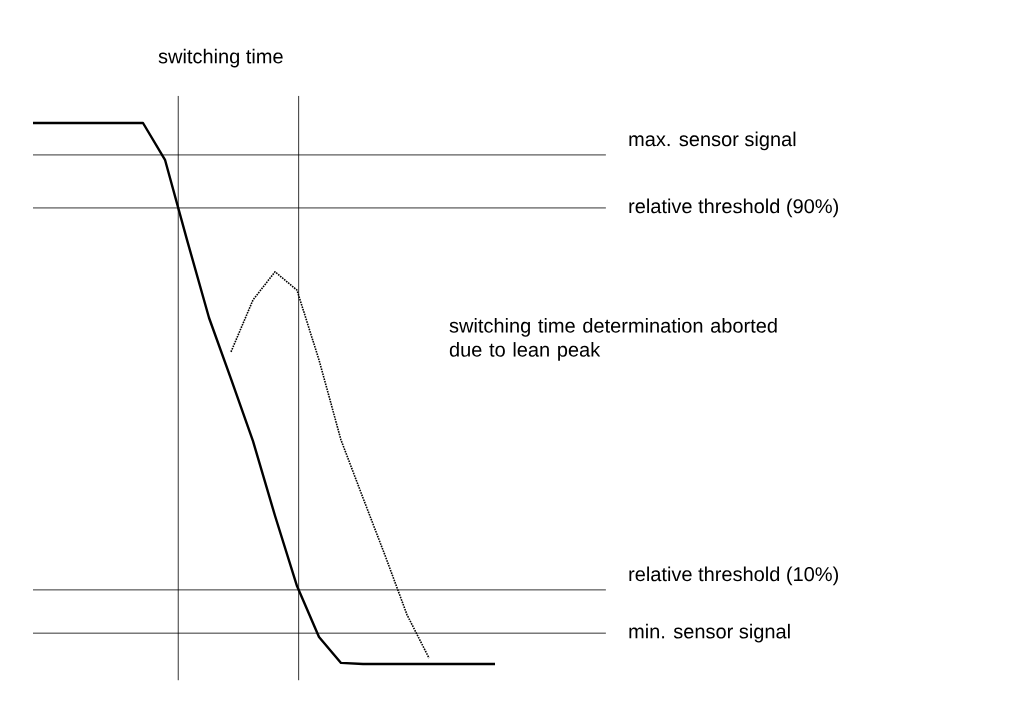 Image resolution: width=1024 pixels, height=702 pixels. I want to click on text: switching time, so click(220, 58).